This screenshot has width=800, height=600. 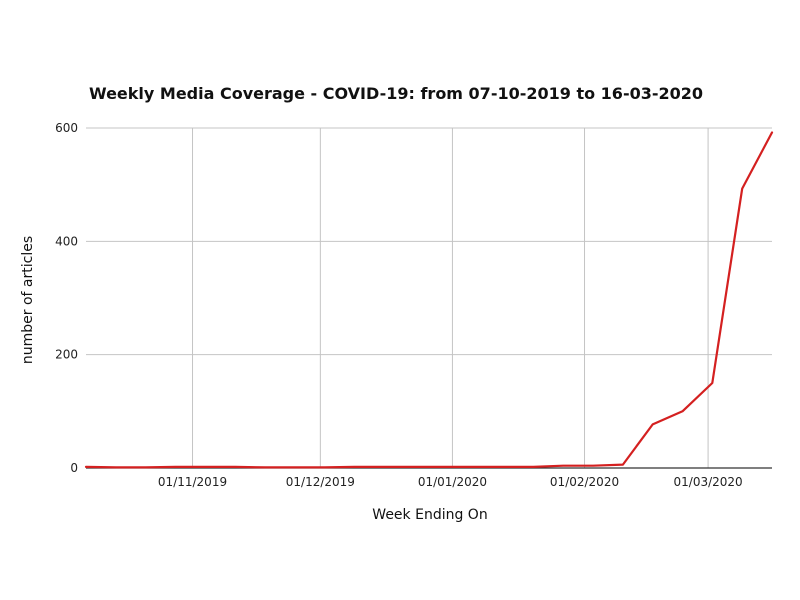 I want to click on x-tick-label: 01/01/2020, so click(x=452, y=482).